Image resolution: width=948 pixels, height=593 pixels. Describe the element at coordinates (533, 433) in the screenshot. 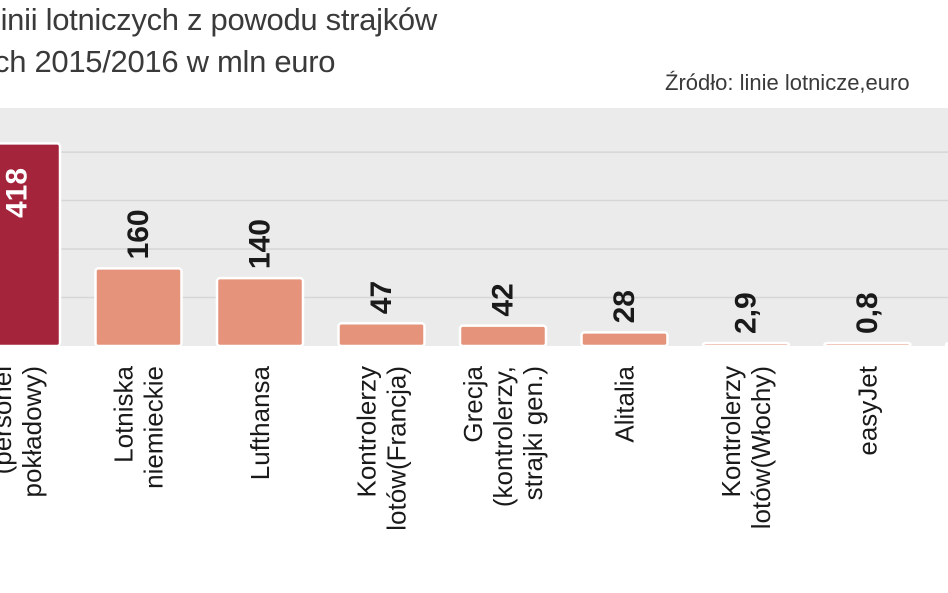

I see `category-label: strajki gen.)` at that location.